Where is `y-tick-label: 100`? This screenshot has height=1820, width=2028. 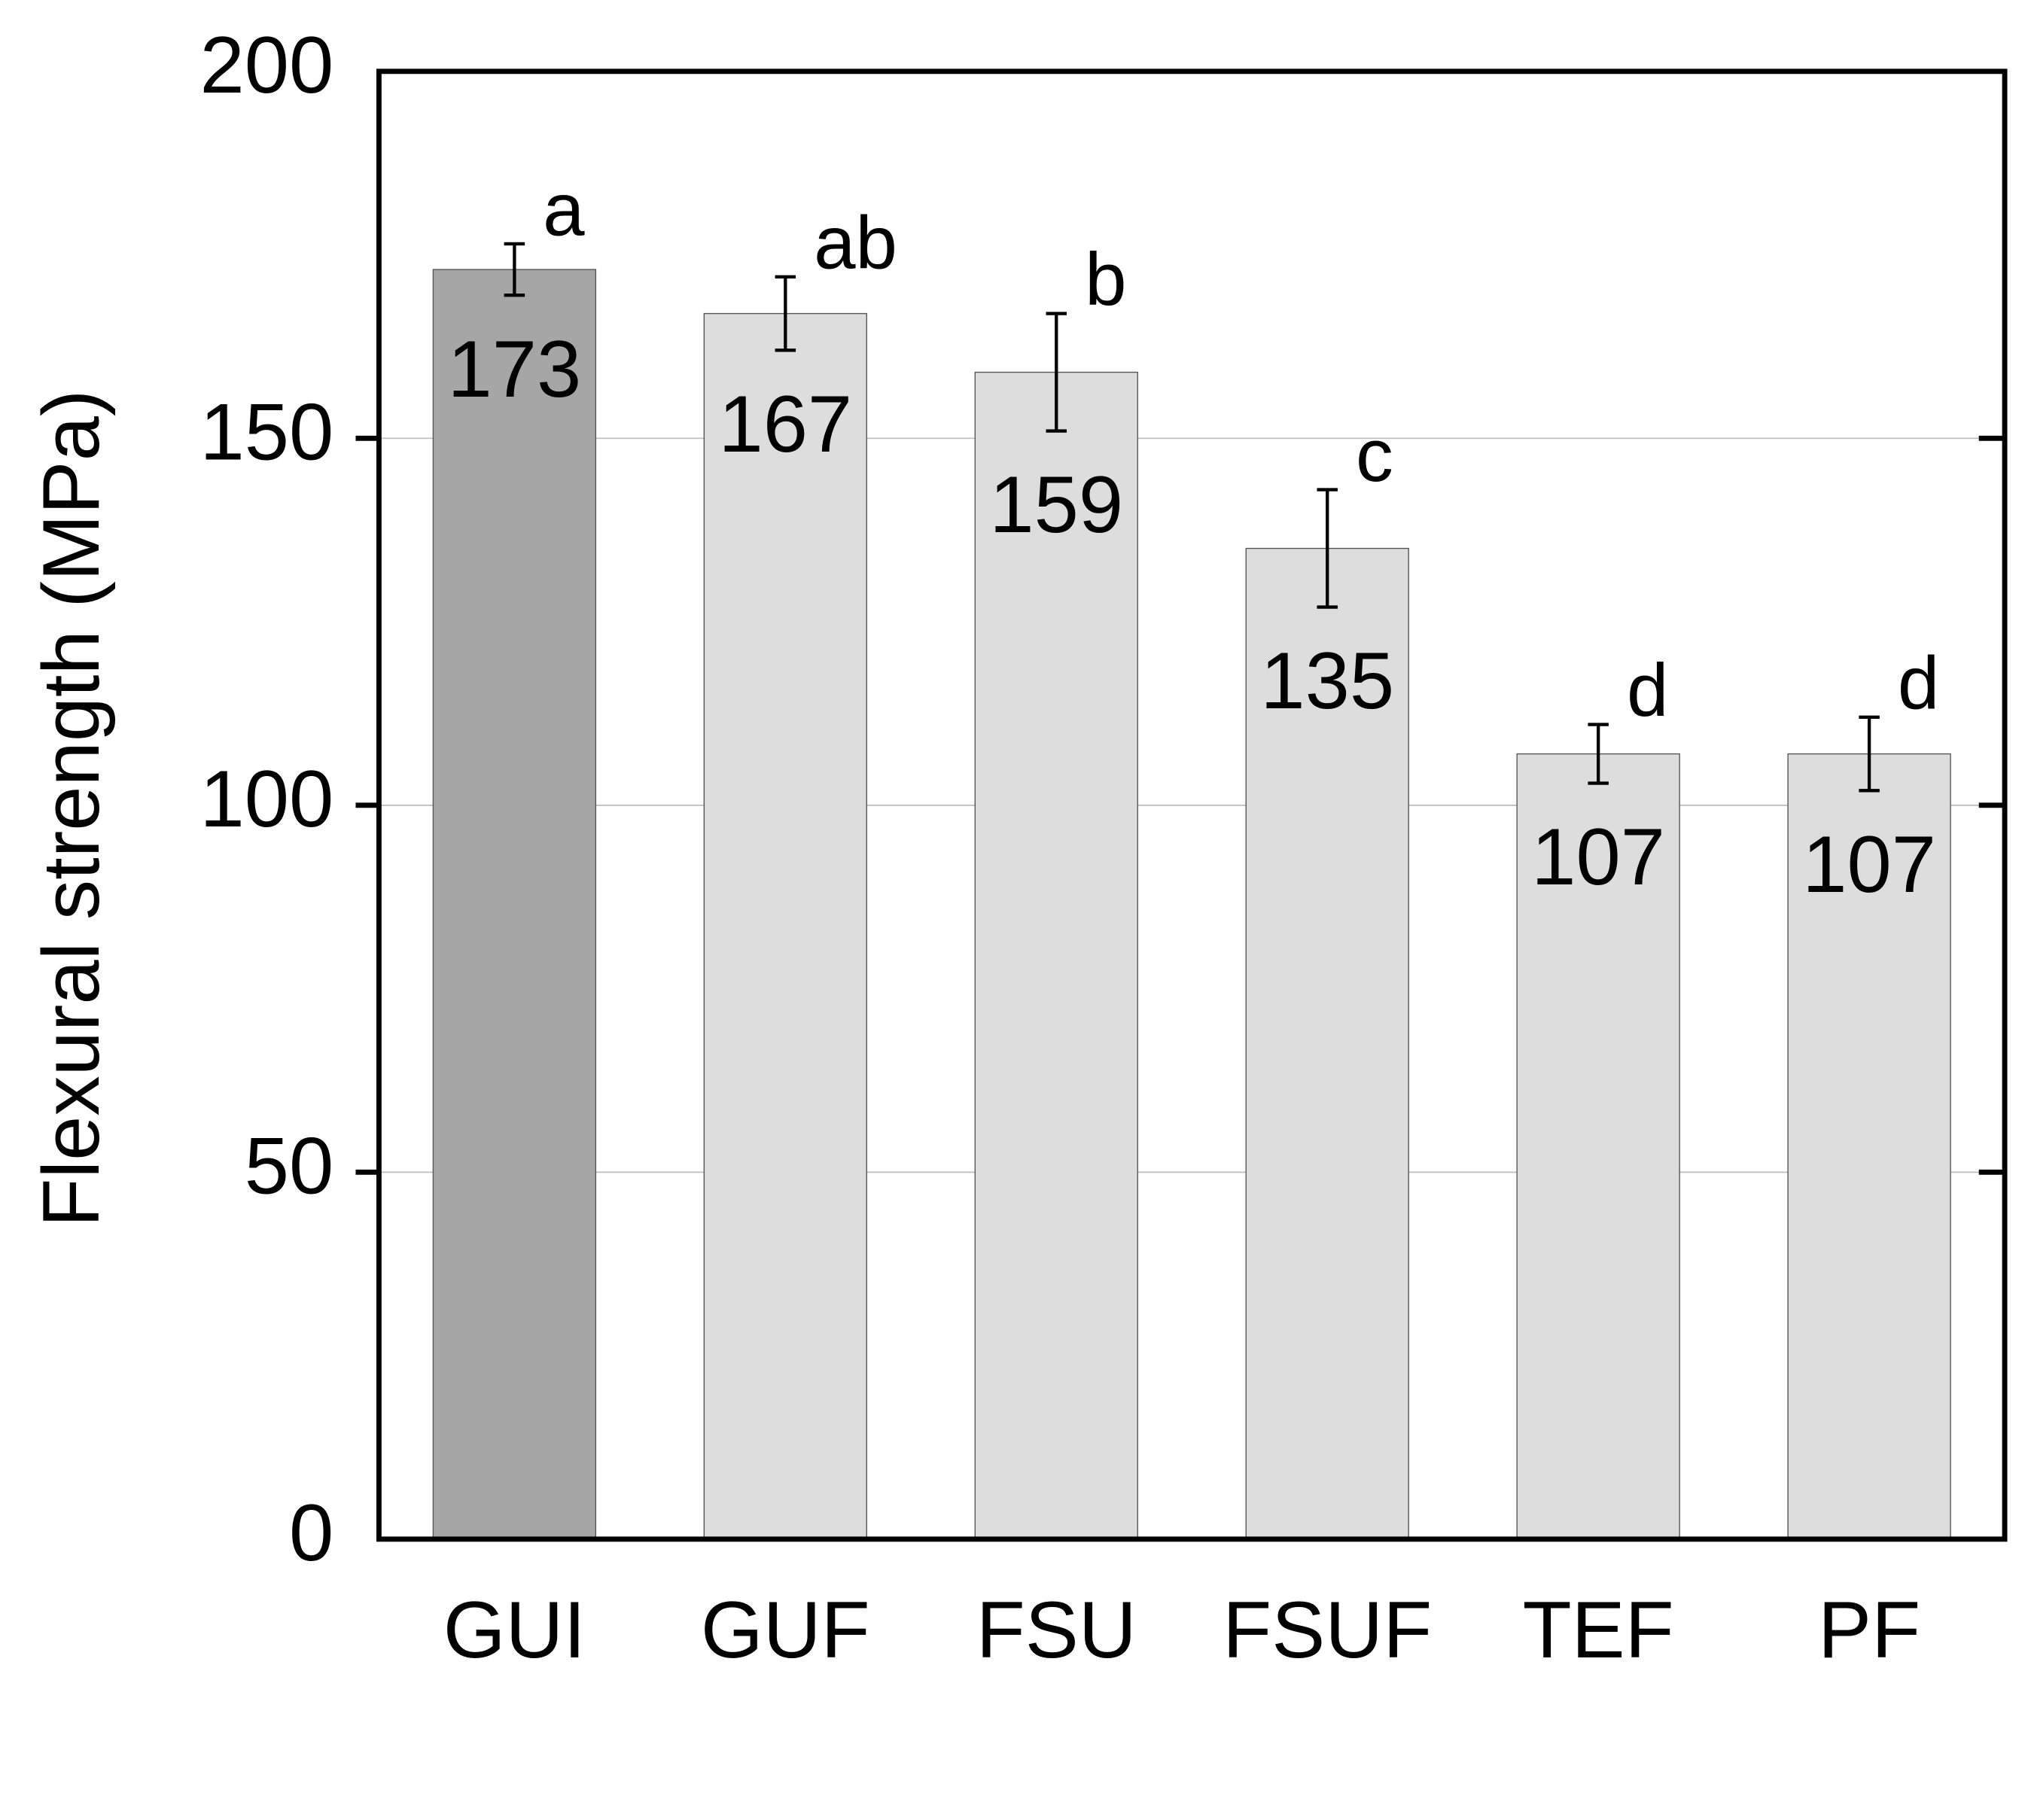 y-tick-label: 100 is located at coordinates (267, 799).